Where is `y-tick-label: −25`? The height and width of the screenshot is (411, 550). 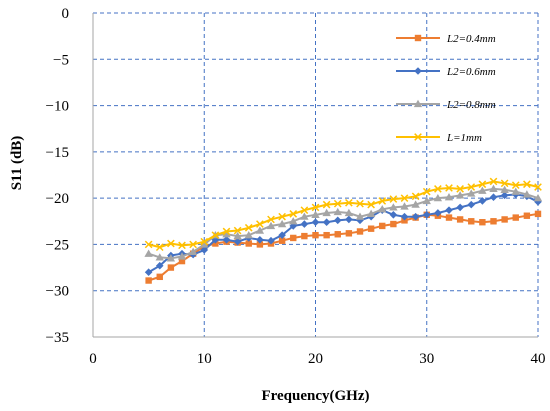 y-tick-label: −25 is located at coordinates (57, 245).